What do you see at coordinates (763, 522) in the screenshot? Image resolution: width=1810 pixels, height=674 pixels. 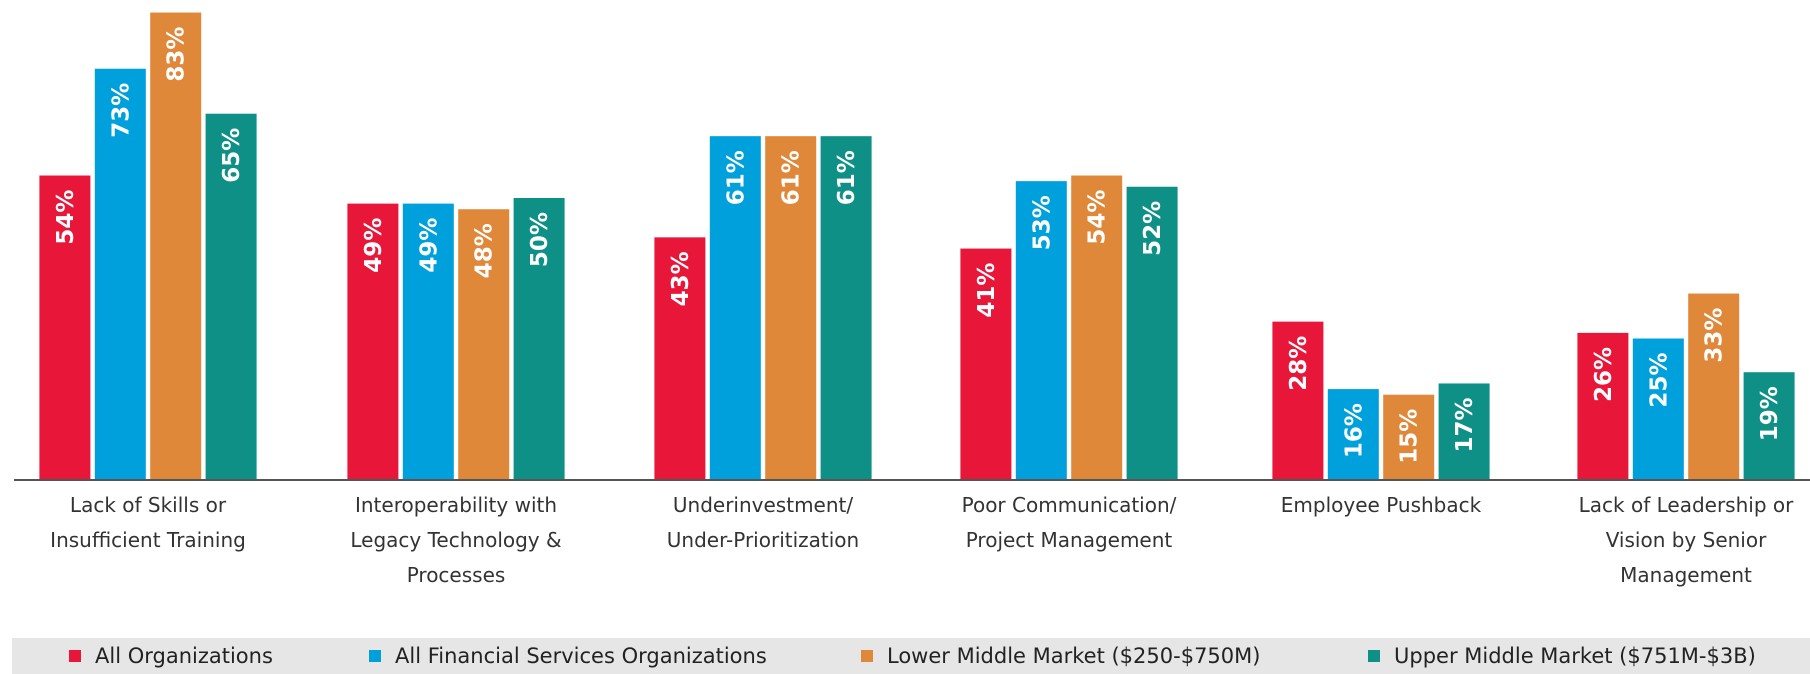 I see `x-tick-label: Underinvestment/ Under-Prioritization` at bounding box center [763, 522].